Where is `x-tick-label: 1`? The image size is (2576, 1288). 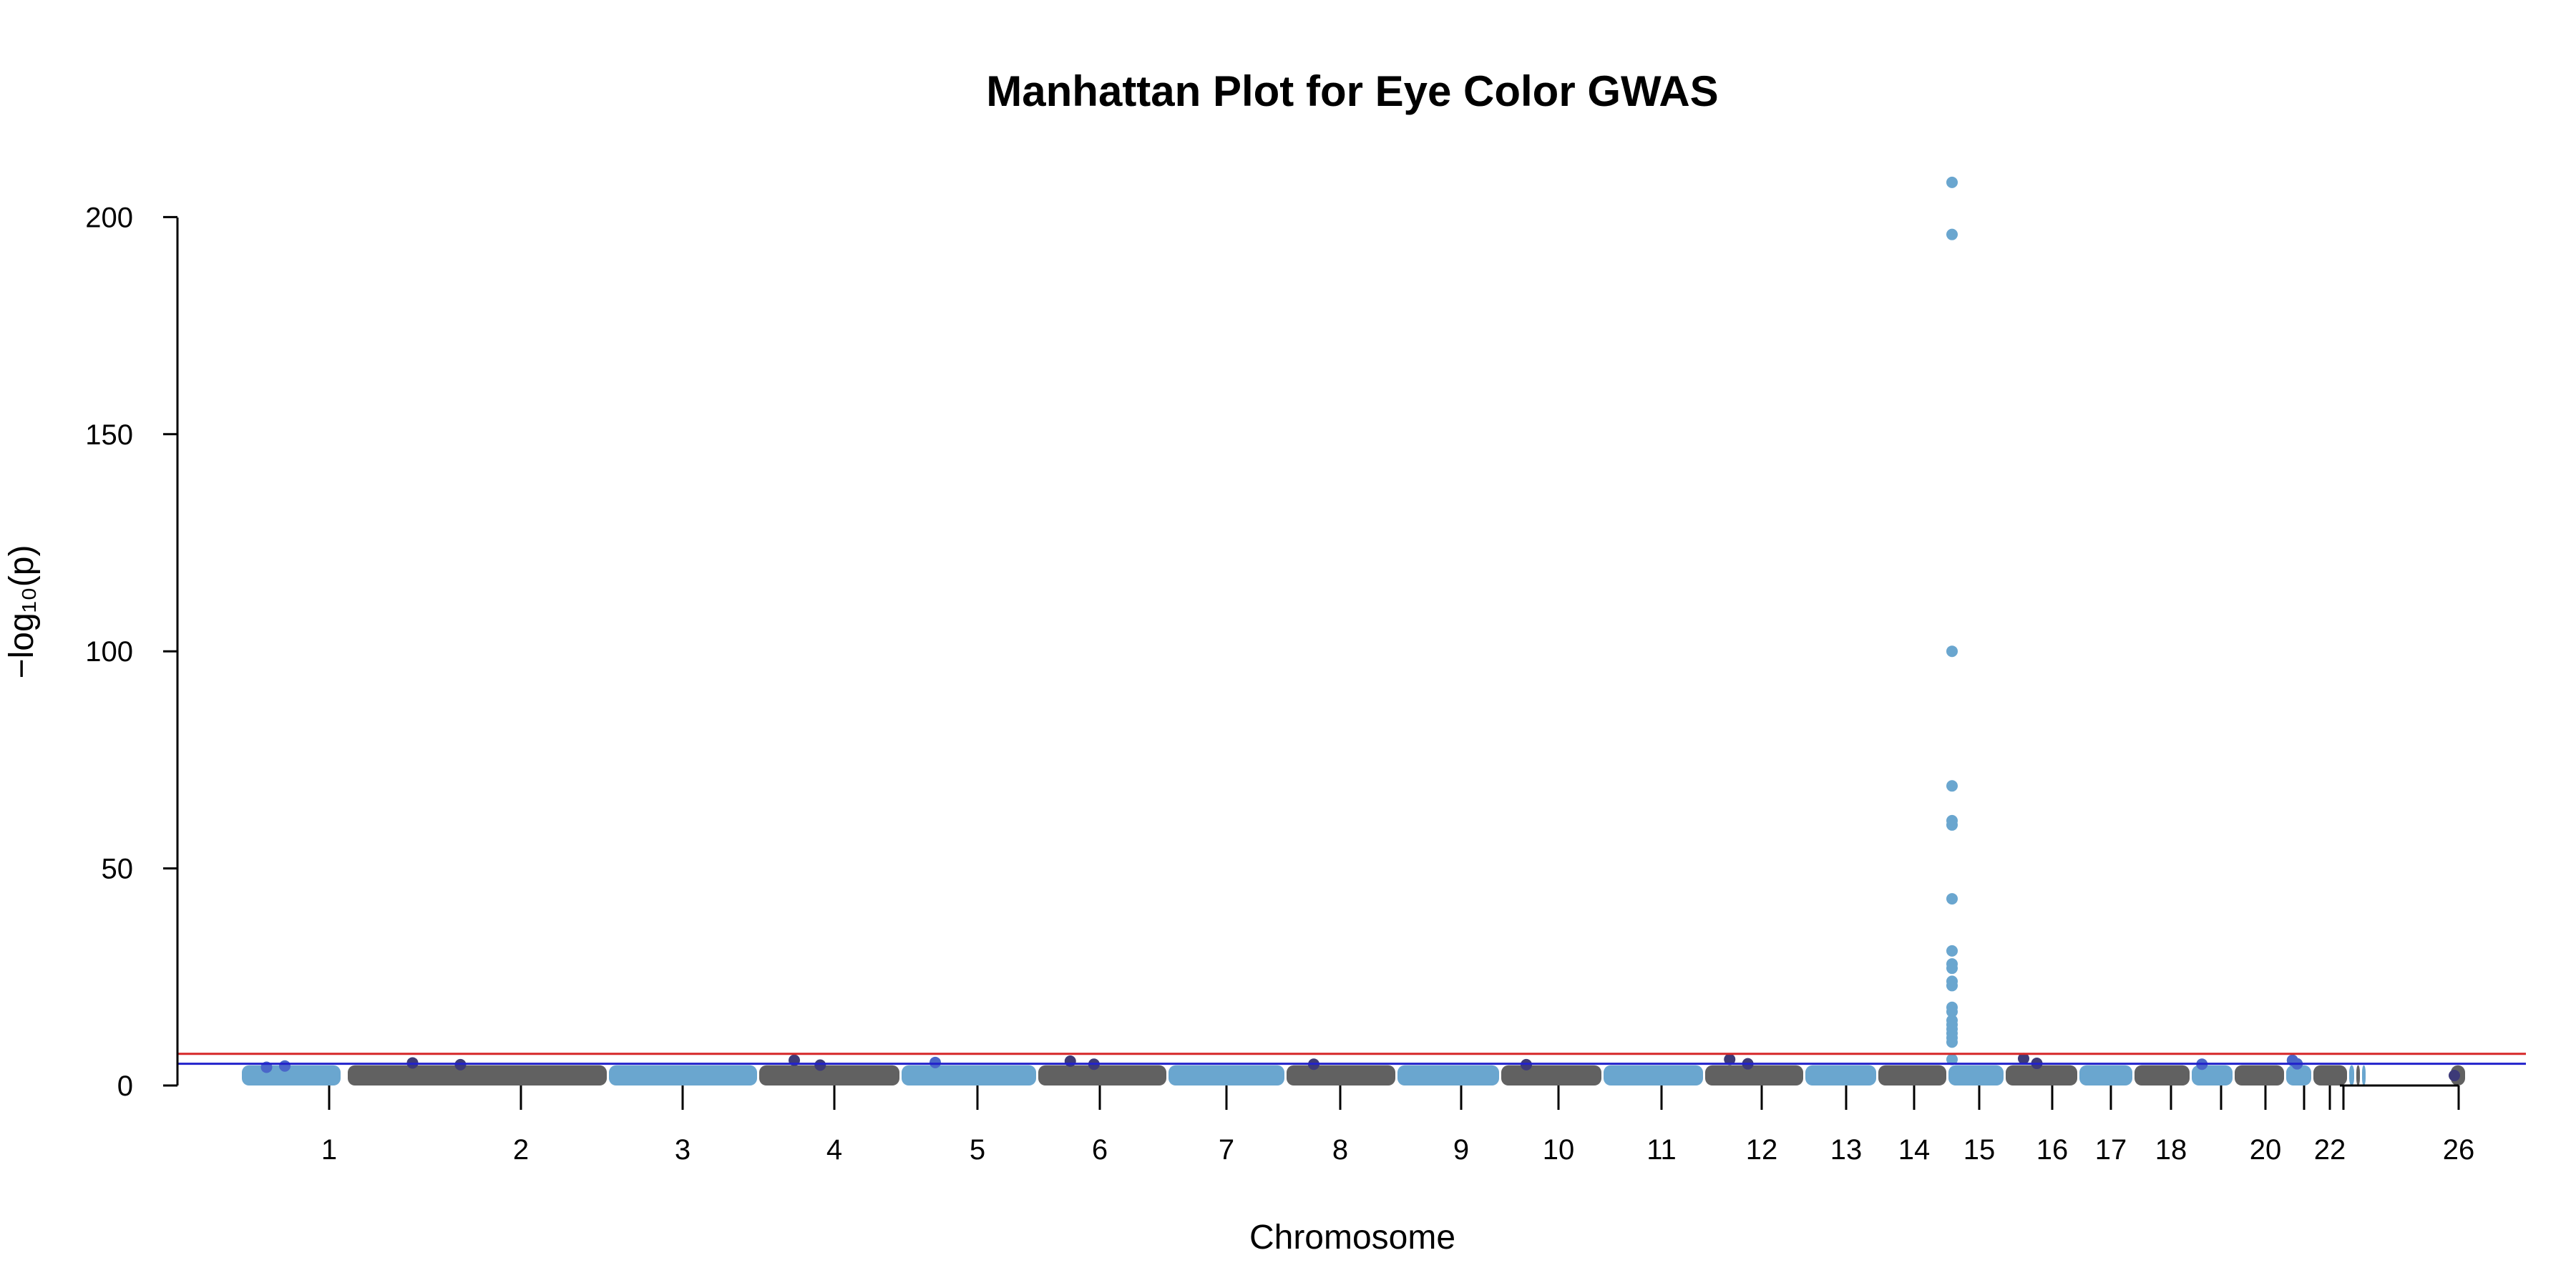
x-tick-label: 1 is located at coordinates (329, 1150).